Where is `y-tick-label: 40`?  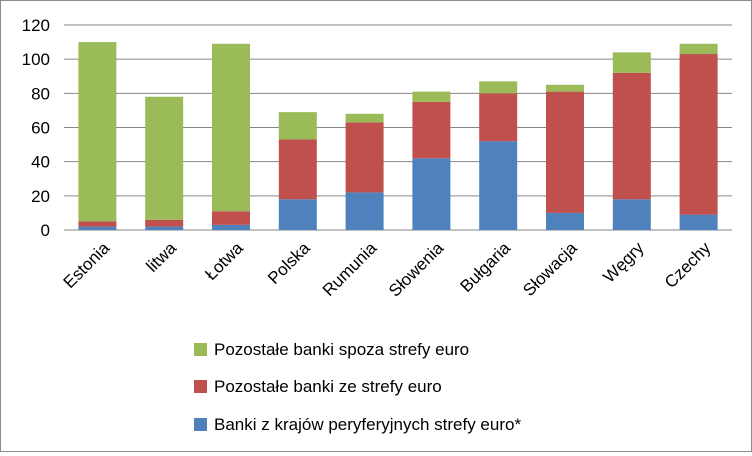 y-tick-label: 40 is located at coordinates (40, 162).